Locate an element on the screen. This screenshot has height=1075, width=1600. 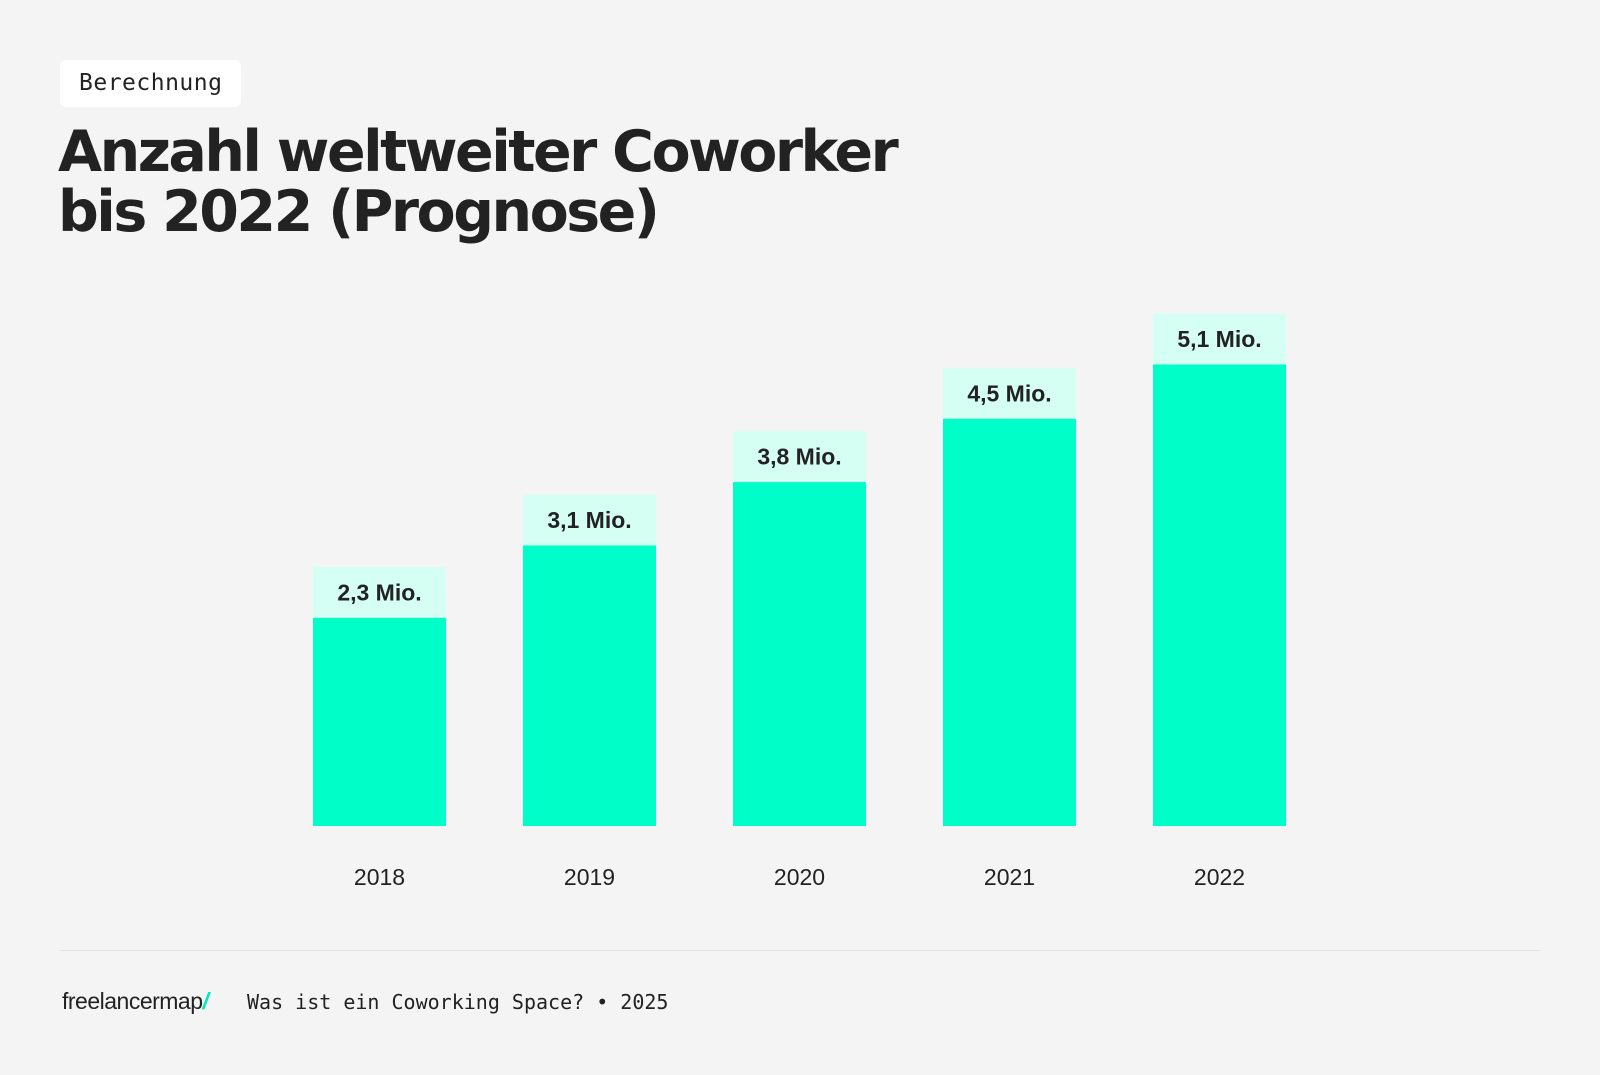
logo-slash: / is located at coordinates (205, 1001).